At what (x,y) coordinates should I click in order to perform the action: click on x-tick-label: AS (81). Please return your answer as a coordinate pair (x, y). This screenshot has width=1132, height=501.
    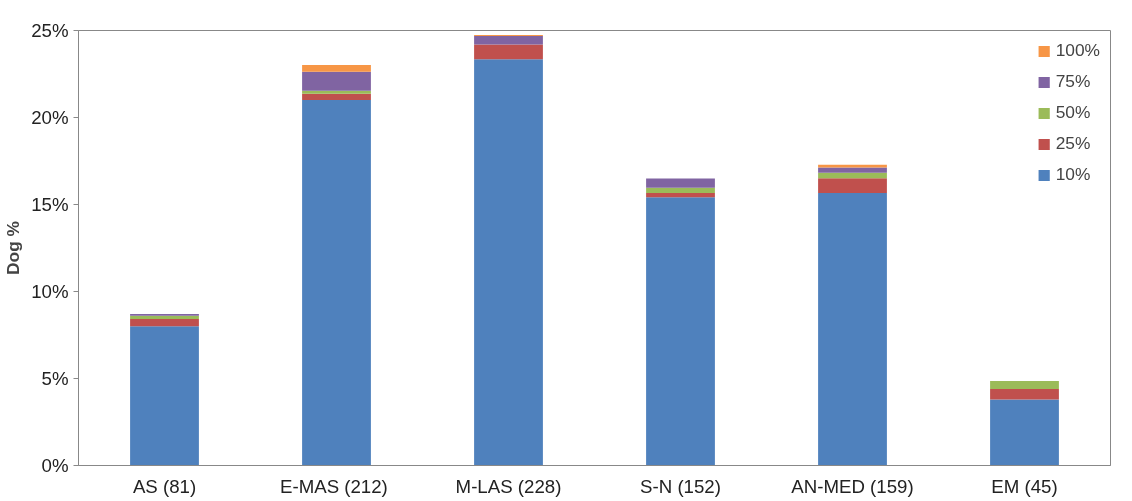
    Looking at the image, I should click on (164, 486).